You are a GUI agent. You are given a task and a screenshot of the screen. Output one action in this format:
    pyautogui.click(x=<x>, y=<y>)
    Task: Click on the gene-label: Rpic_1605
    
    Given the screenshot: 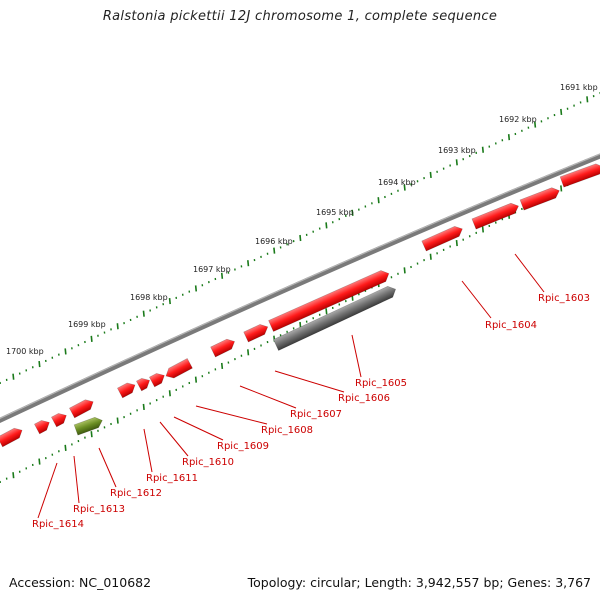 What is the action you would take?
    pyautogui.click(x=381, y=383)
    